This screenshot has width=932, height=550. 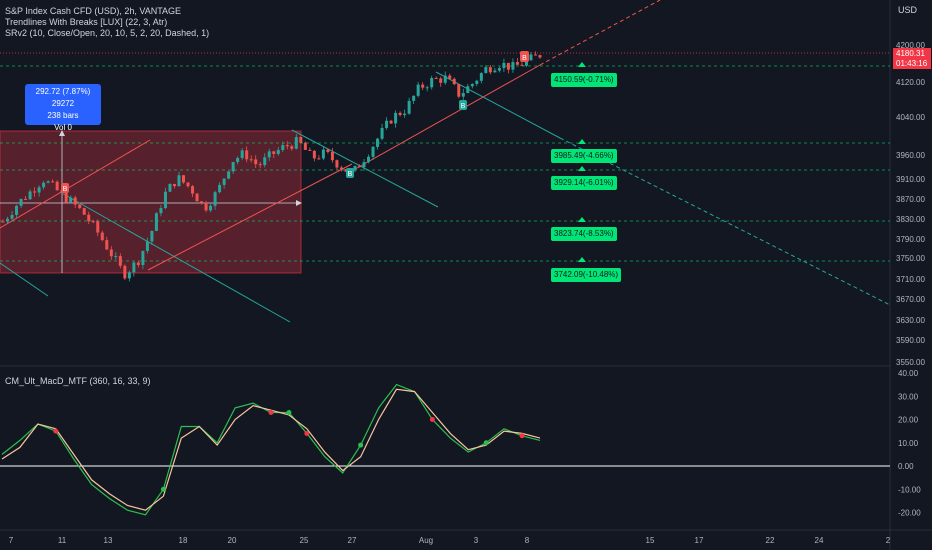 What do you see at coordinates (183, 540) in the screenshot?
I see `time-tick-label: 18` at bounding box center [183, 540].